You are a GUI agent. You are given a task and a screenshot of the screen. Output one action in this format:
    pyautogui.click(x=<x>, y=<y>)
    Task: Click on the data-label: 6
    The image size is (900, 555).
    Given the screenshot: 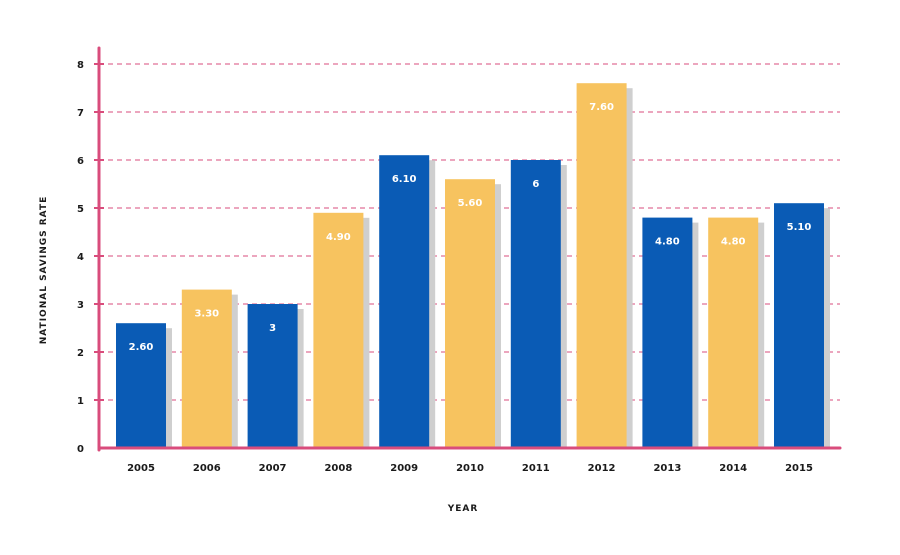 What is the action you would take?
    pyautogui.click(x=535, y=184)
    